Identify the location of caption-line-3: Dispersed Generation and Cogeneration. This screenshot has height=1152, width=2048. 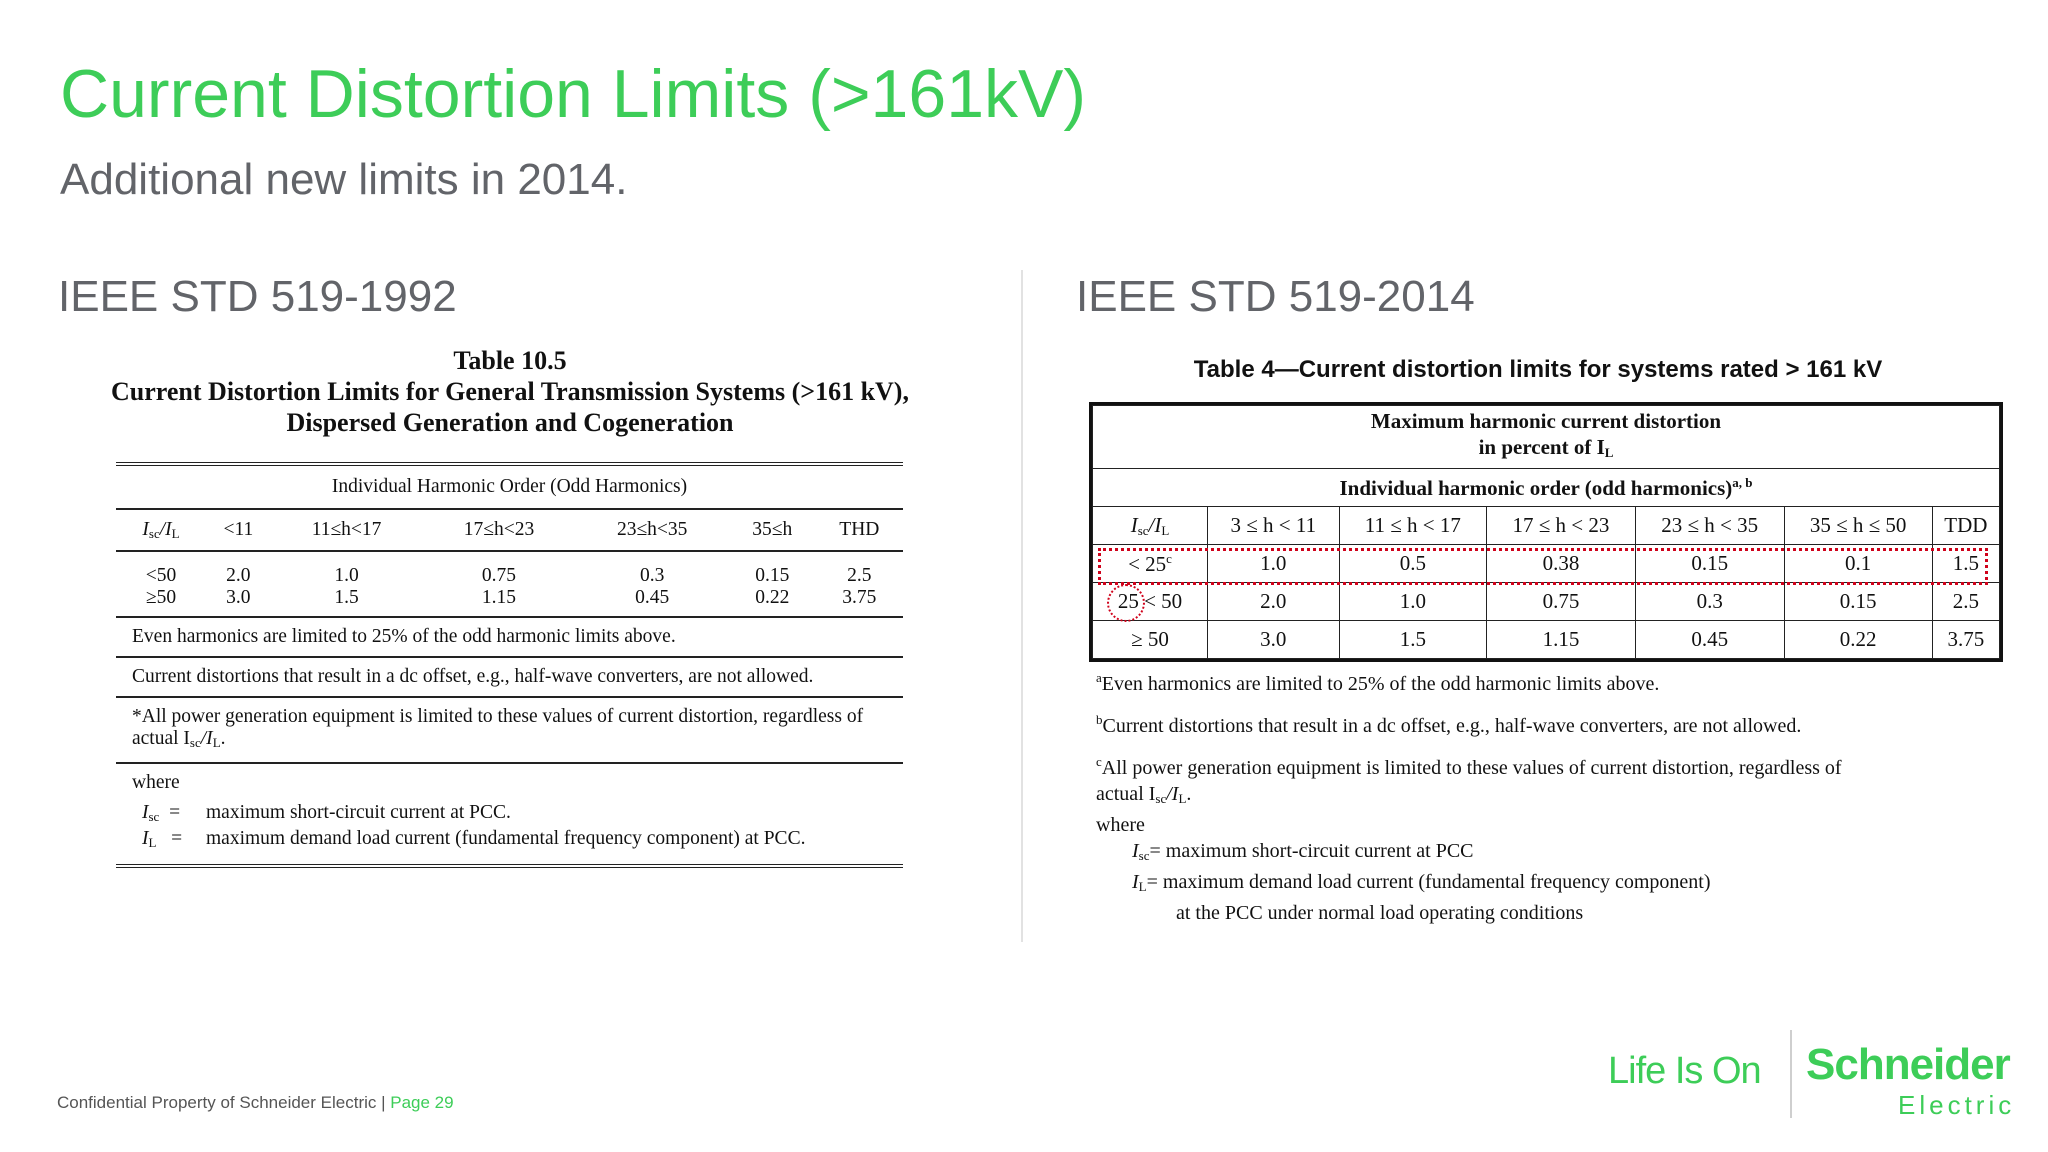
(510, 422).